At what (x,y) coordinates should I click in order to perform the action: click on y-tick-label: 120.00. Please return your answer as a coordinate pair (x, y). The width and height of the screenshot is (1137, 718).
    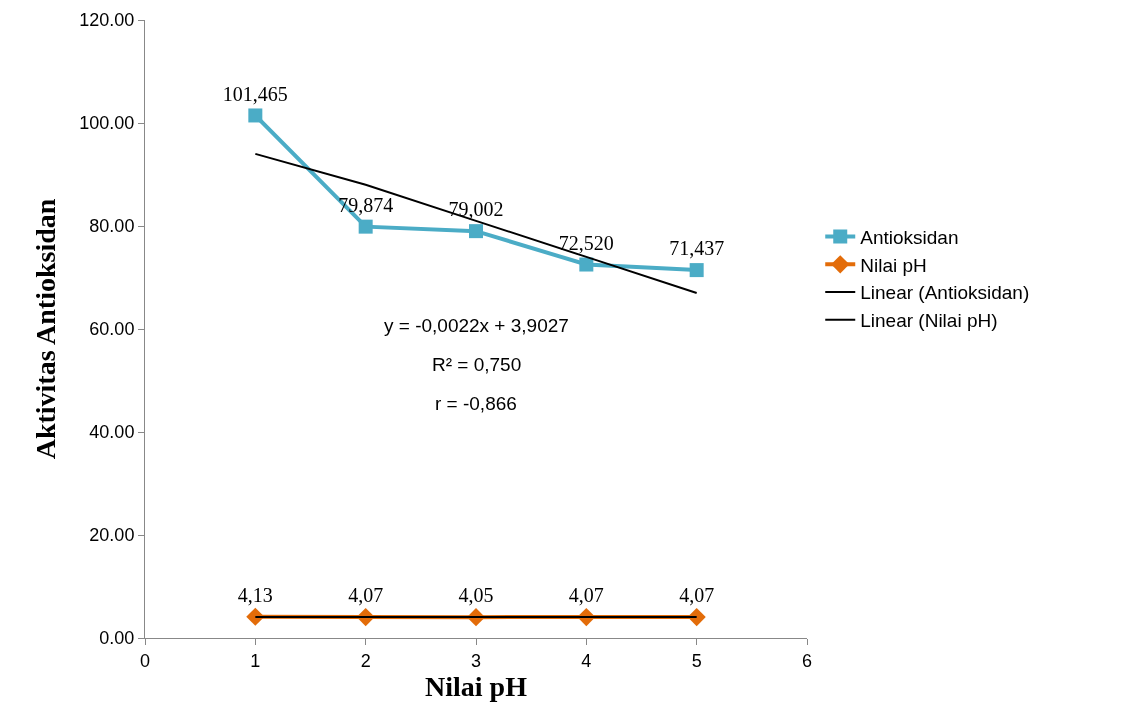
    Looking at the image, I should click on (107, 20).